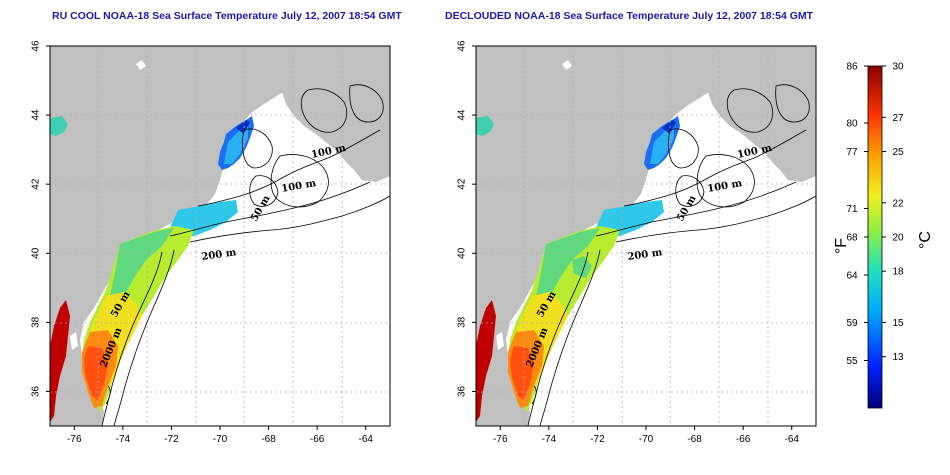 The height and width of the screenshot is (475, 950). Describe the element at coordinates (898, 203) in the screenshot. I see `celsius-tick-label: 22` at that location.